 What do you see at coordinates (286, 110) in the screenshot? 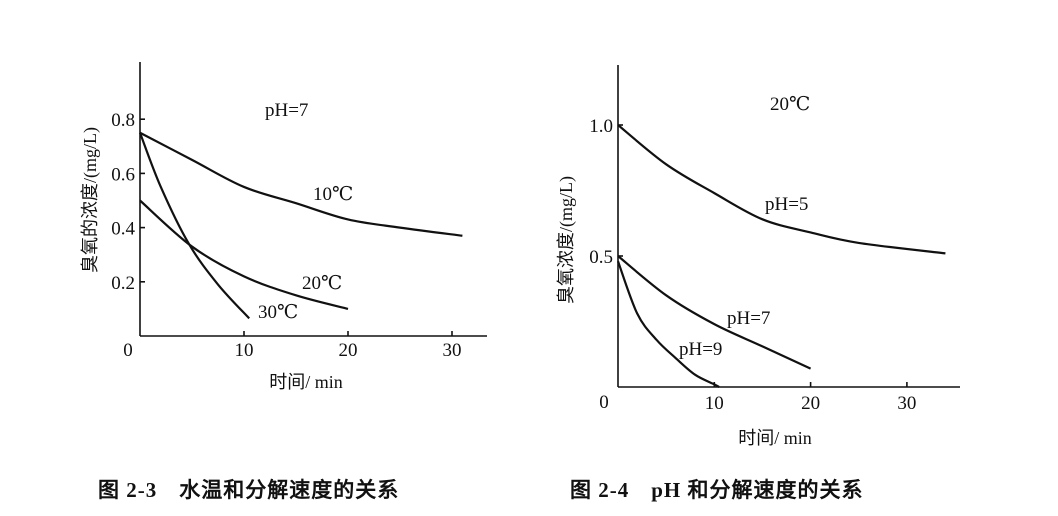
I see `annotation-ph: pH=7` at bounding box center [286, 110].